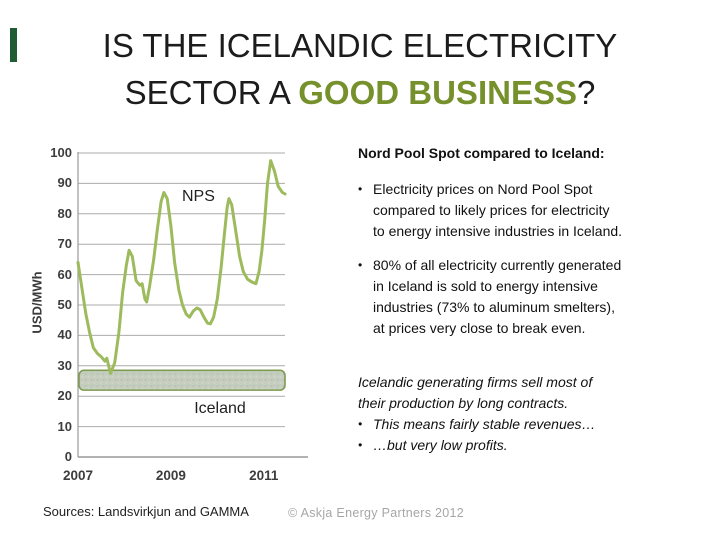  Describe the element at coordinates (525, 445) in the screenshot. I see `bullet-text: …but very low profits.` at that location.